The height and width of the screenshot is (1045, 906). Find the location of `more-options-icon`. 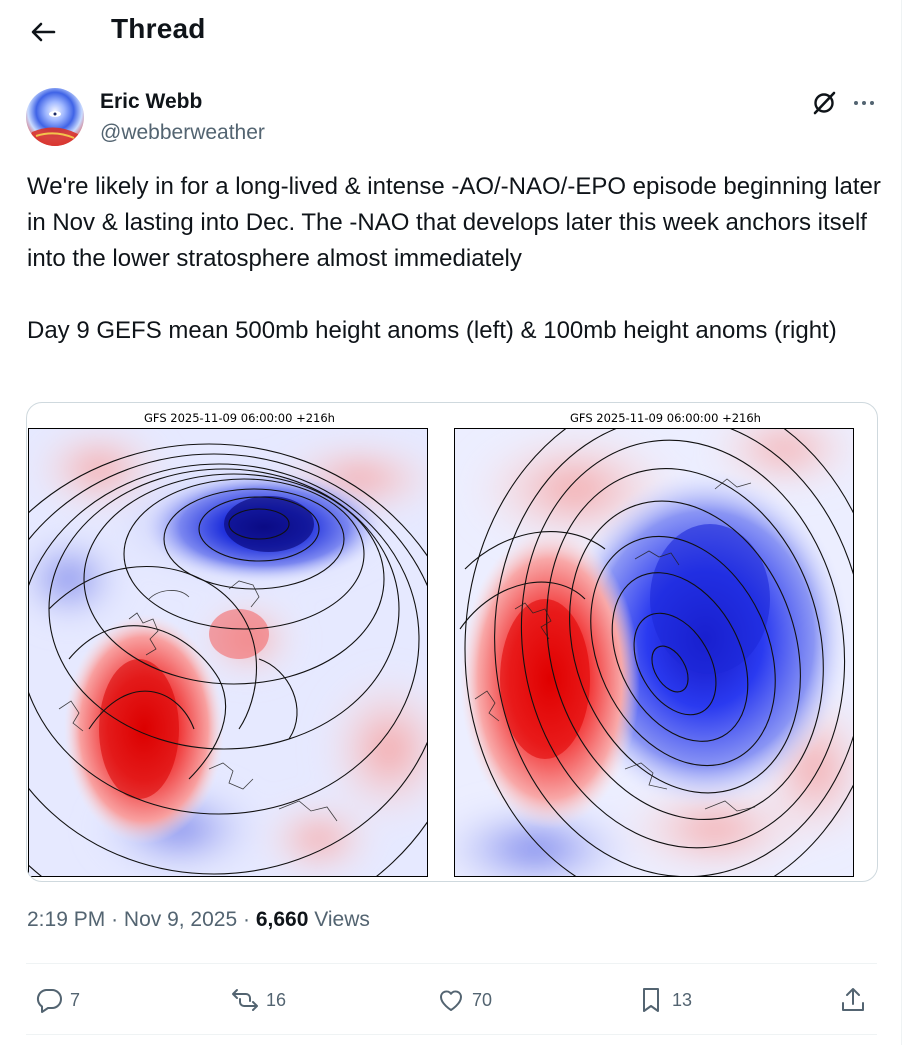

more-options-icon is located at coordinates (864, 103).